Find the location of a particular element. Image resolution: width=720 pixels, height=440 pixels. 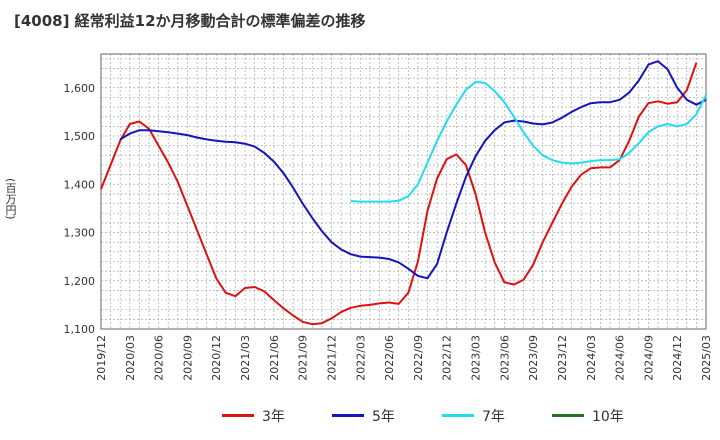

chart-title: [4008] 経常利益12か月移動合計の標準偏差の推移 is located at coordinates (190, 21).